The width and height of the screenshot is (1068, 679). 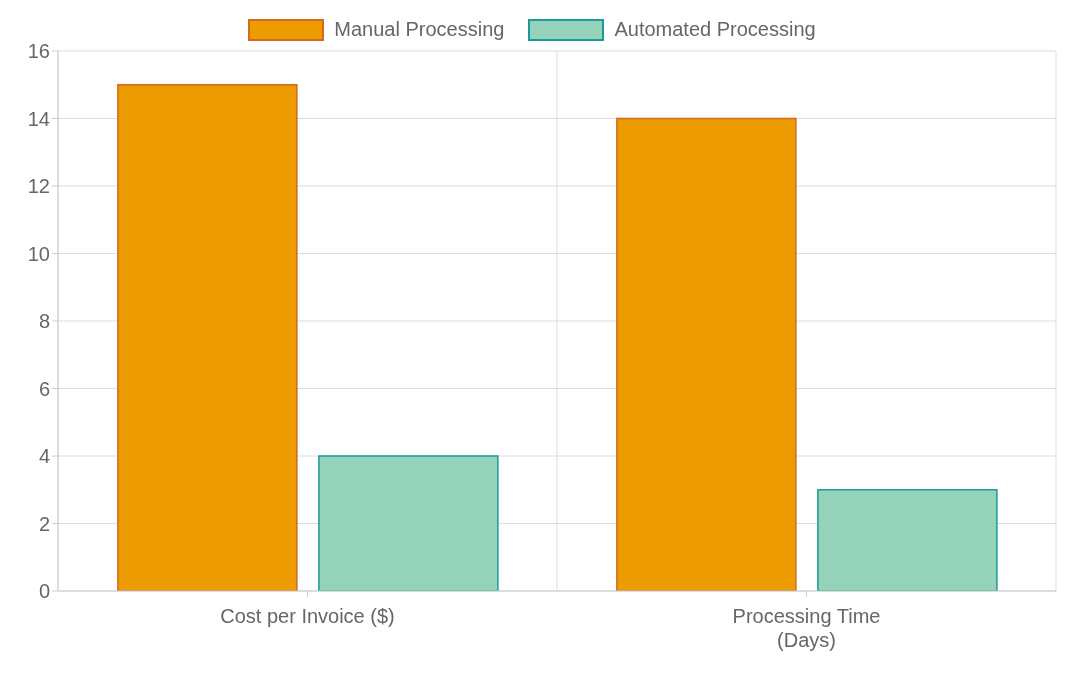 I want to click on y-tick-label: 14, so click(x=38, y=118).